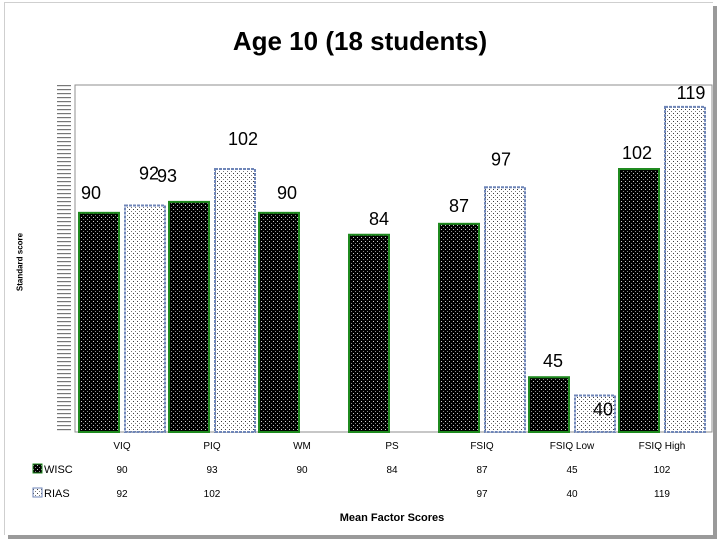  What do you see at coordinates (553, 361) in the screenshot?
I see `data-label-wisc-5: 45` at bounding box center [553, 361].